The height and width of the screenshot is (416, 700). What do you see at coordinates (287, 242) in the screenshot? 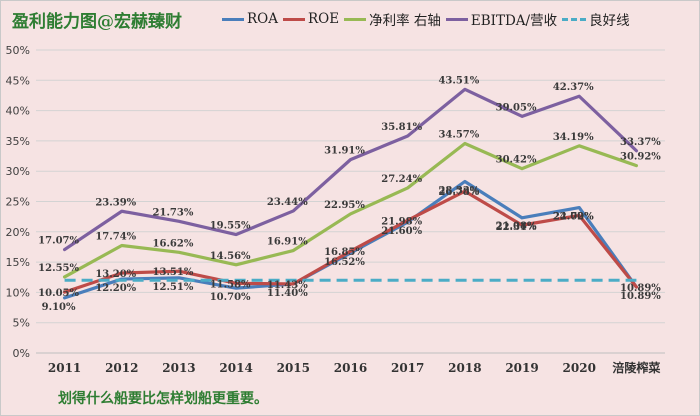
I see `data-label-net: 16.91%` at bounding box center [287, 242].